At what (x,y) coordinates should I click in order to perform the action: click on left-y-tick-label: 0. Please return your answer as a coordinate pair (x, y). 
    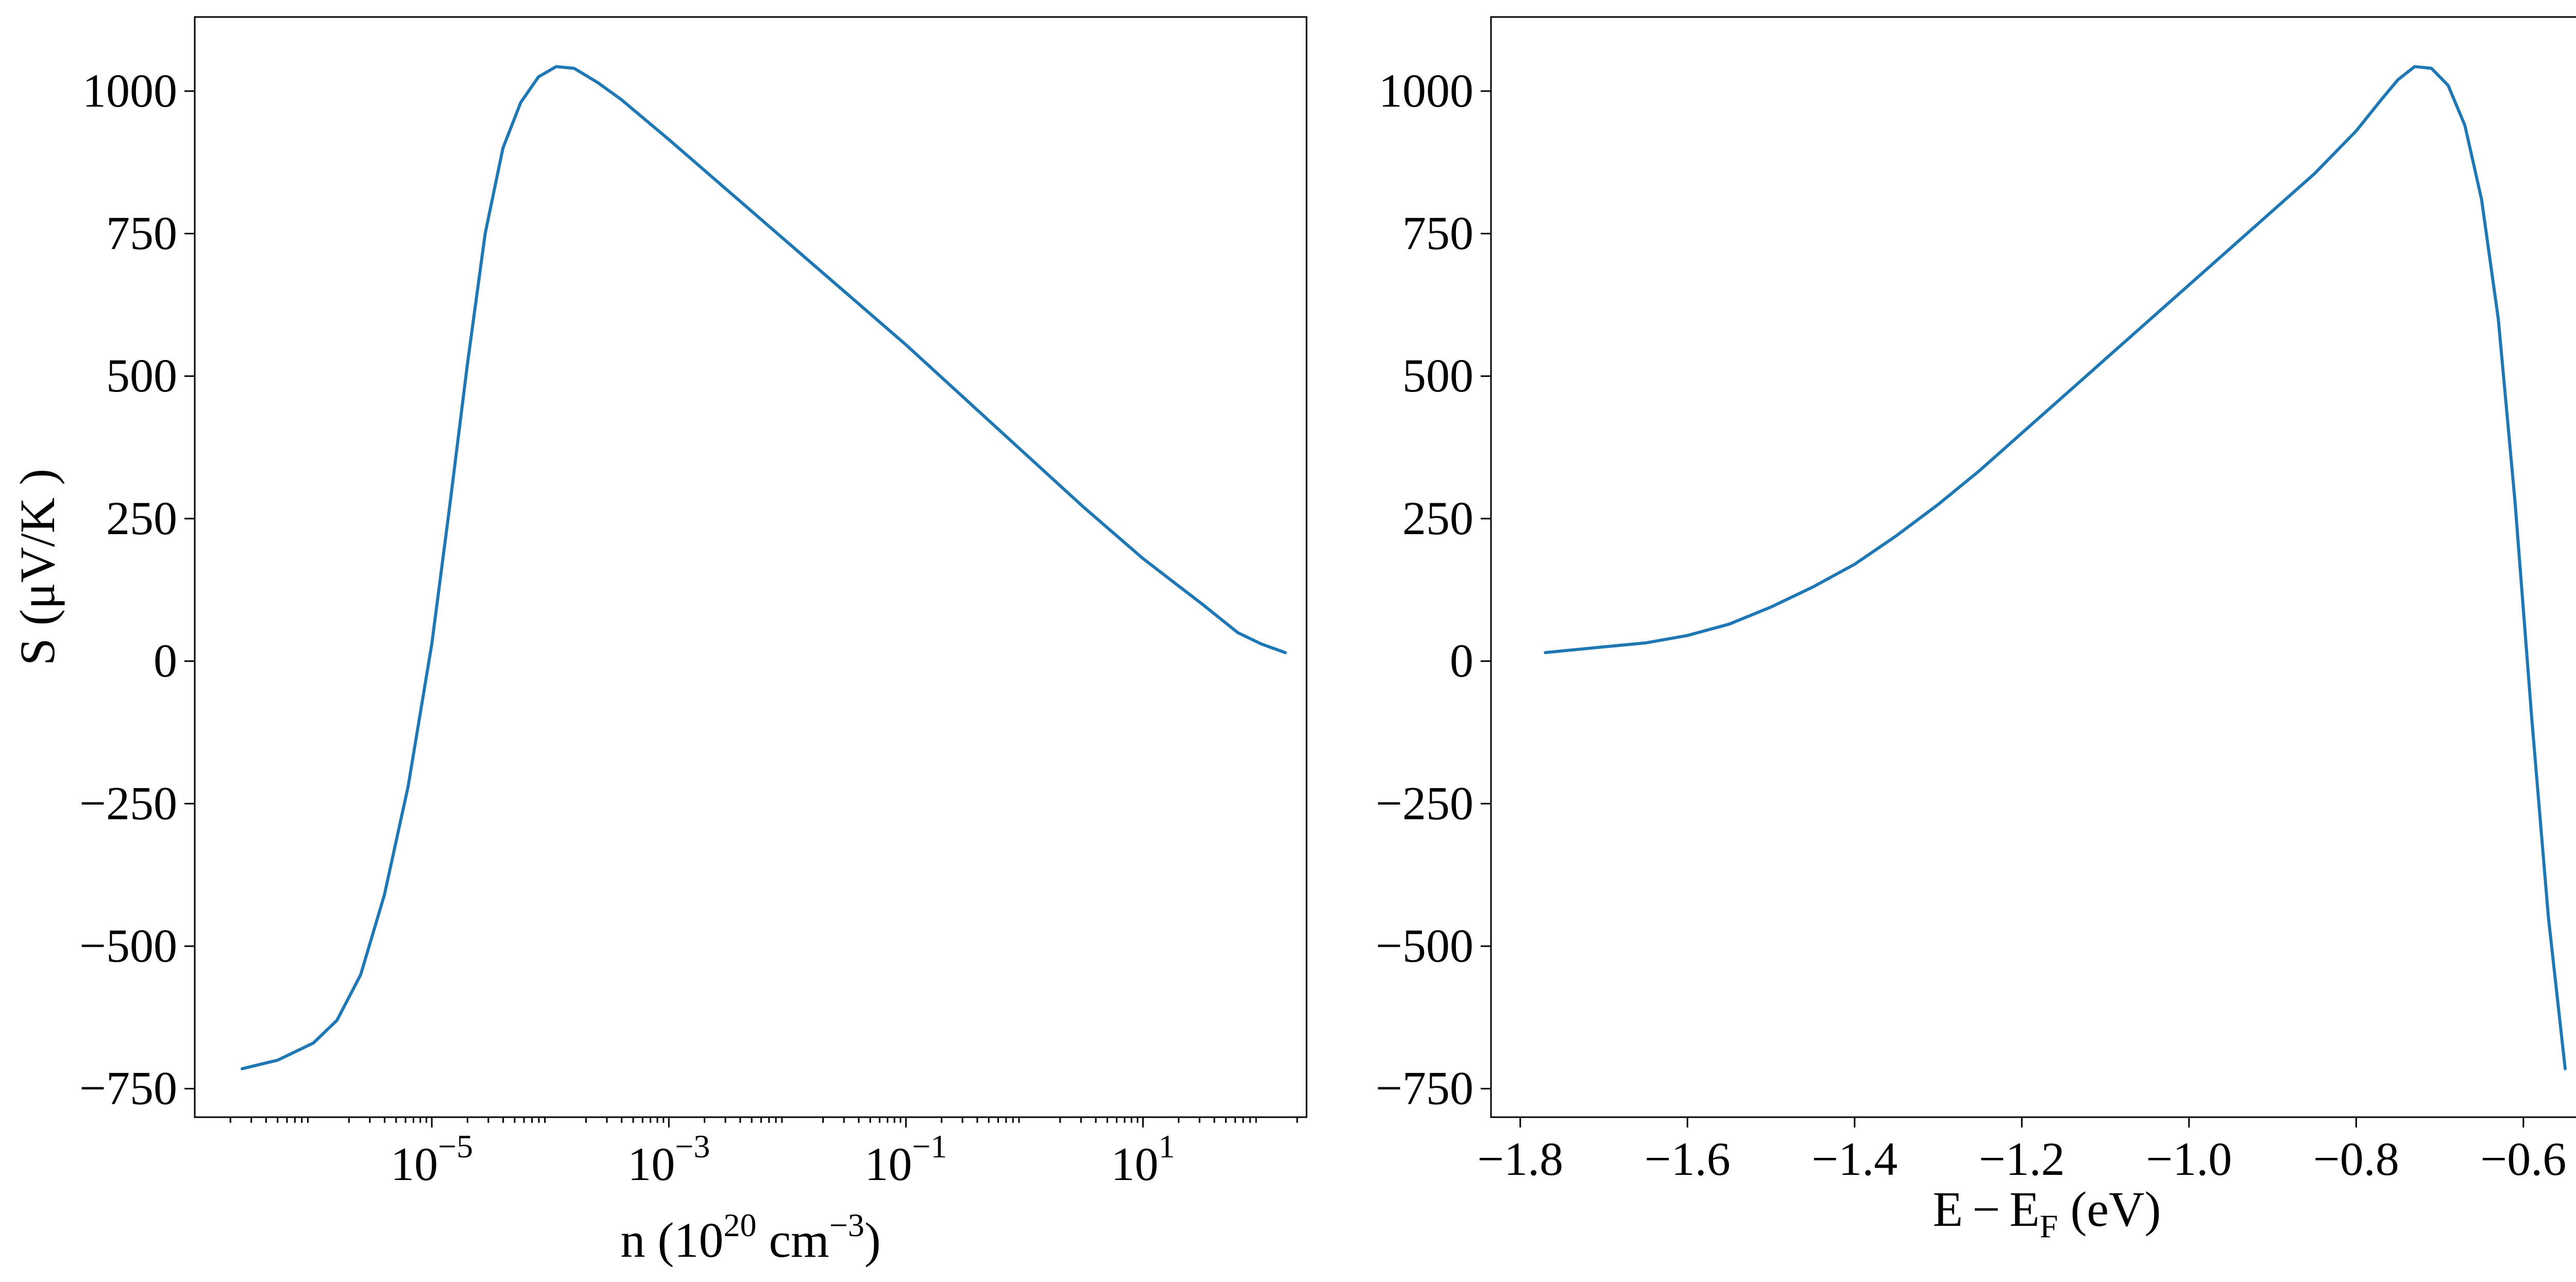
    Looking at the image, I should click on (165, 661).